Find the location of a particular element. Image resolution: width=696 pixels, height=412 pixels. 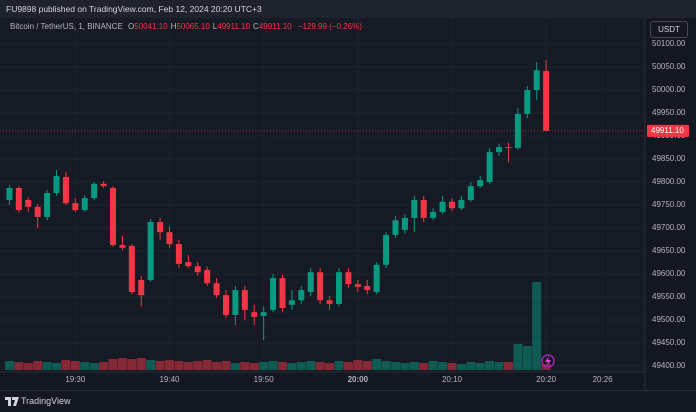

legend-key: C is located at coordinates (256, 26).